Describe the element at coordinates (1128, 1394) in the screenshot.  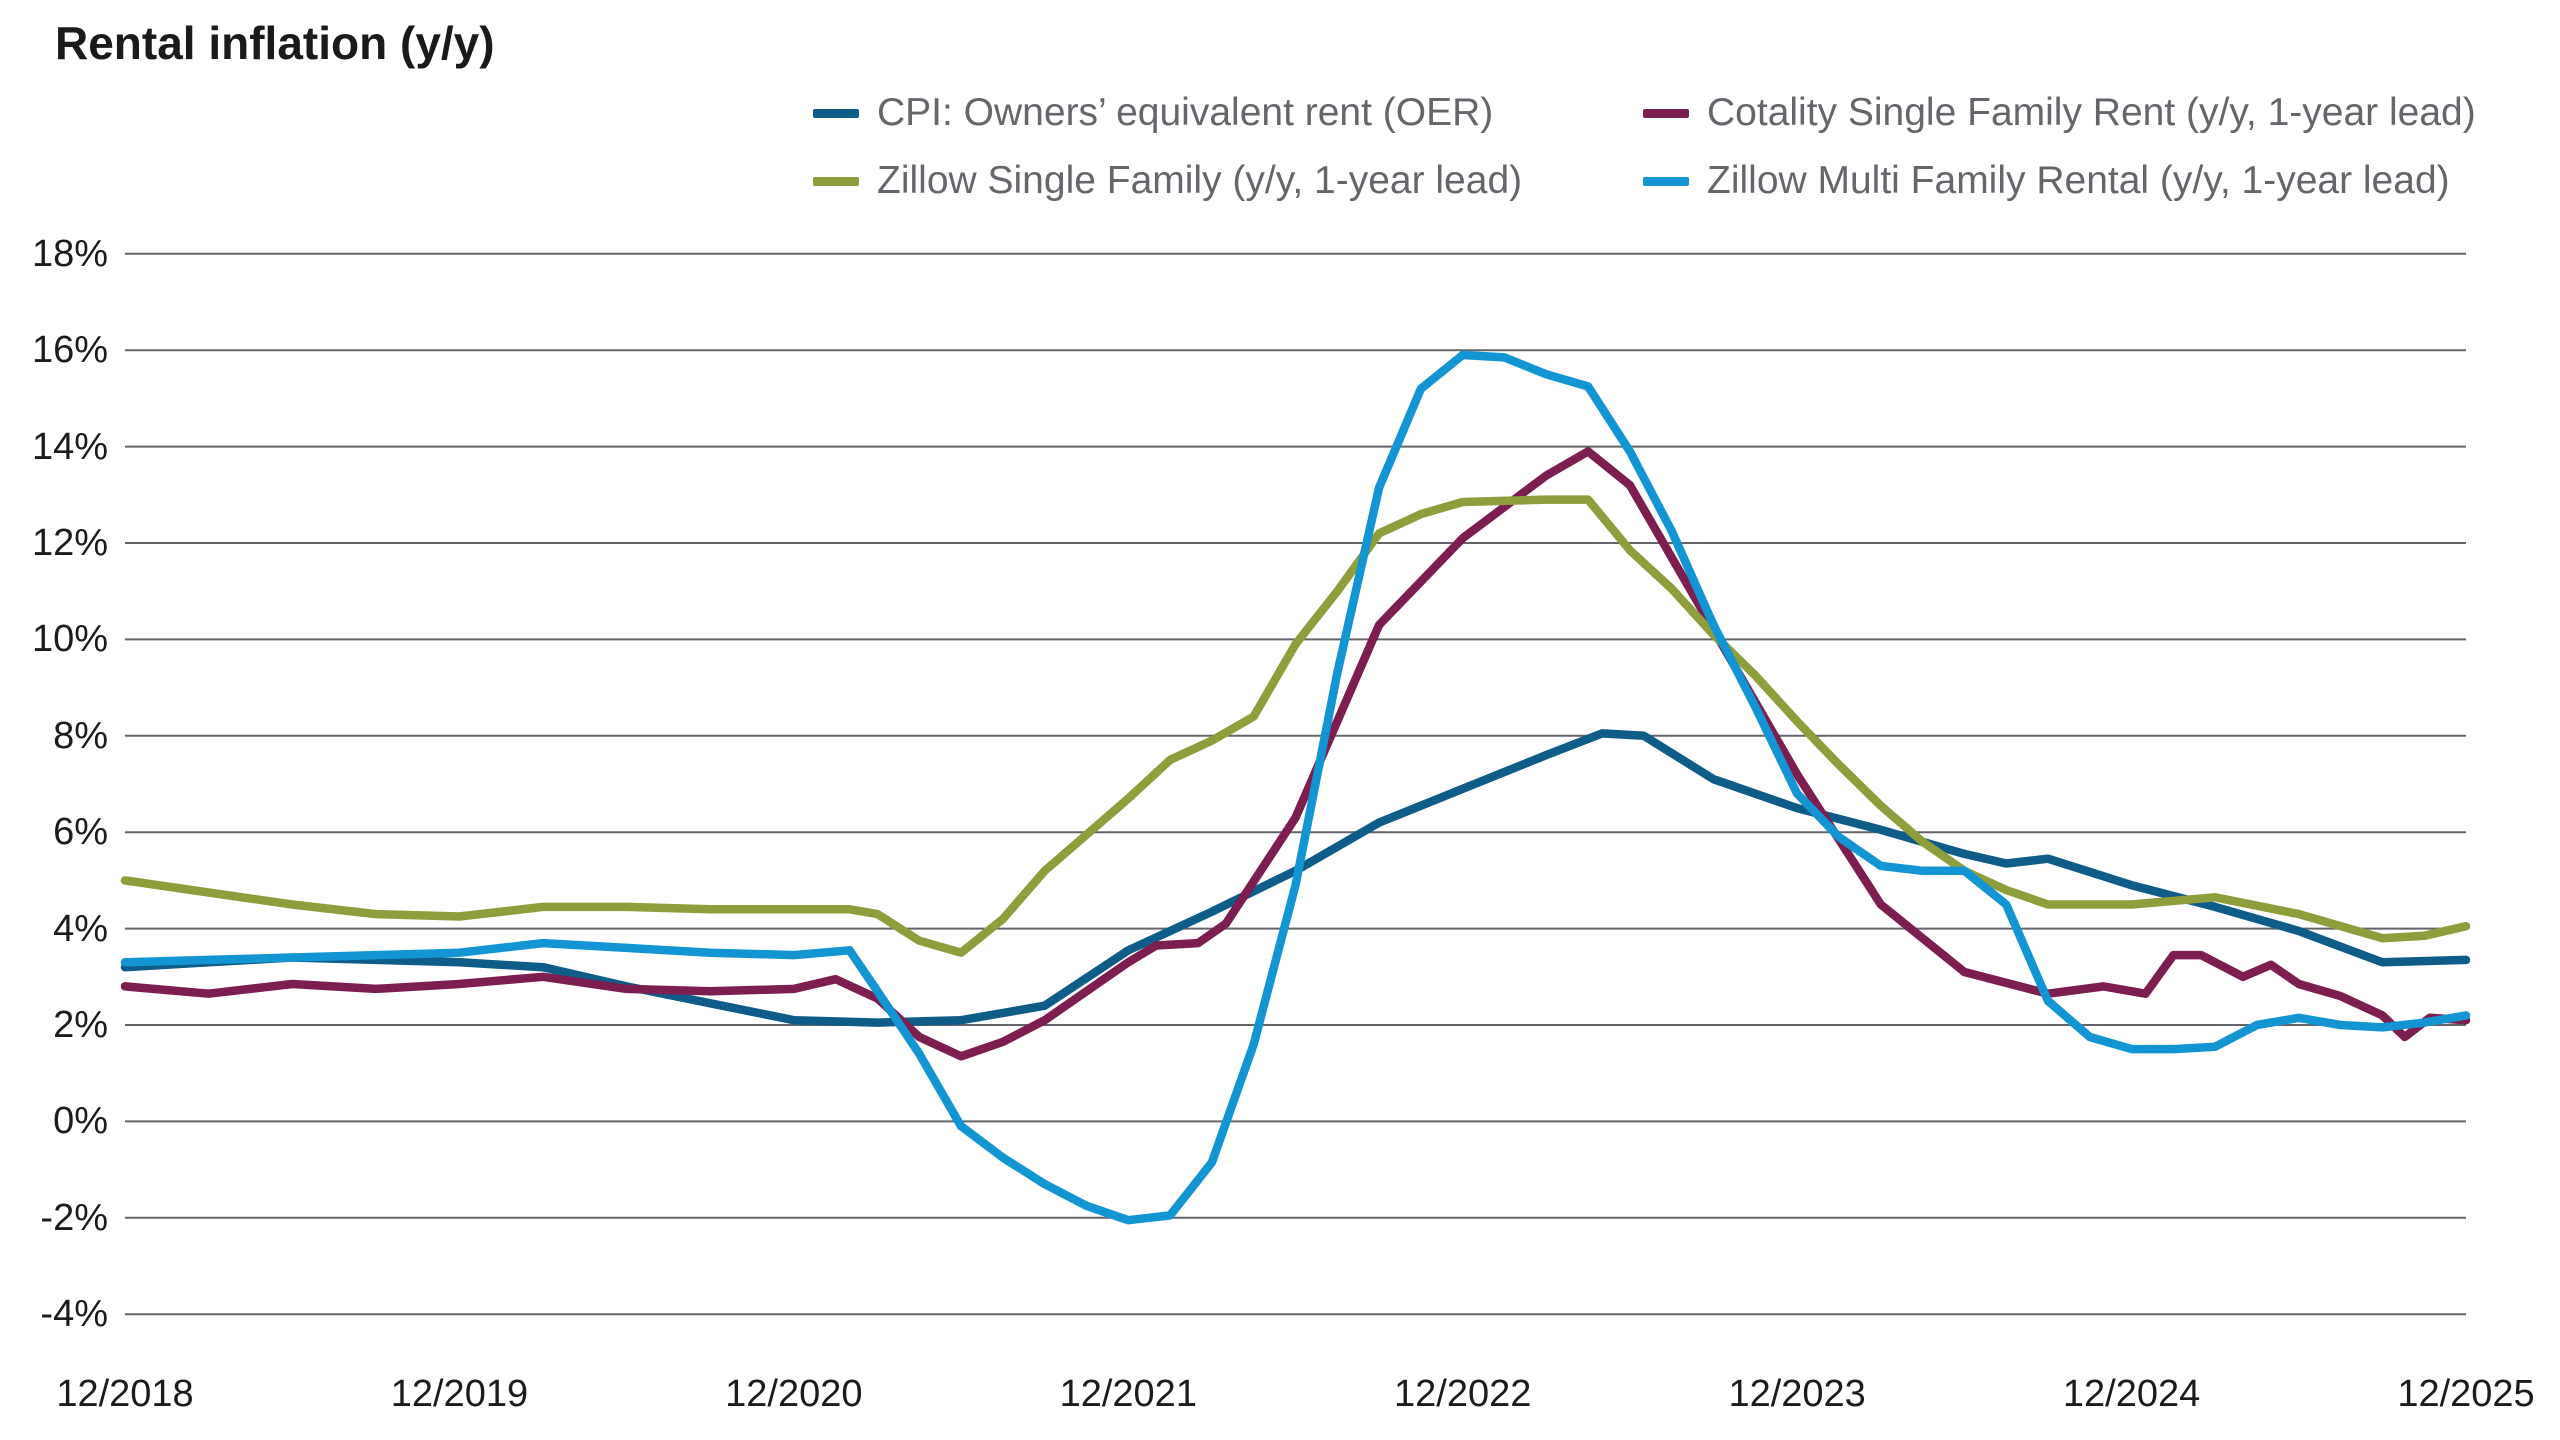
I see `x-axis-label: 12/2021` at that location.